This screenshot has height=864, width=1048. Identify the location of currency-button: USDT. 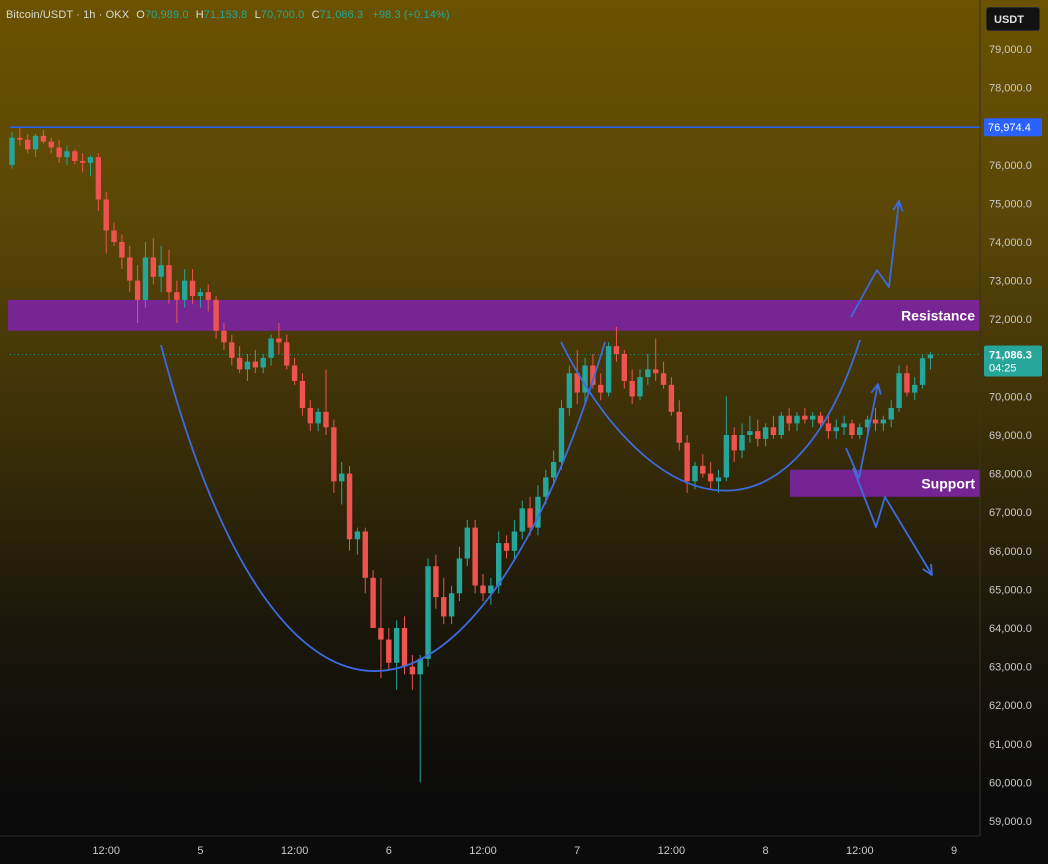
(1013, 19).